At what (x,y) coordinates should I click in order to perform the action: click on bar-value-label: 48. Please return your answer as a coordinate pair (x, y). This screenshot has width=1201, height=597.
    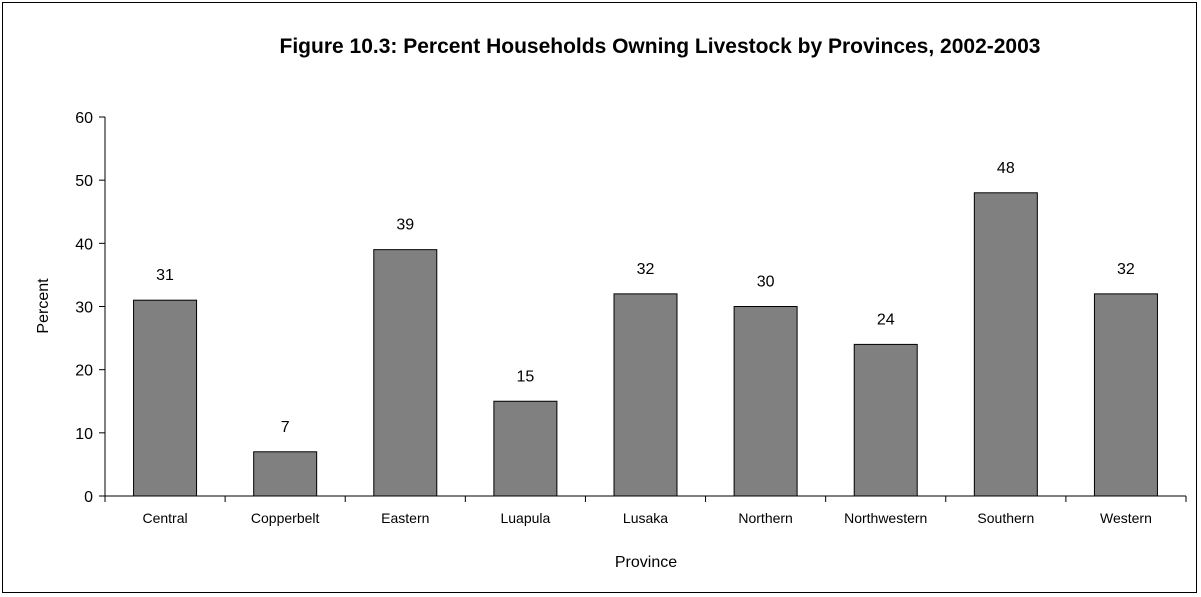
    Looking at the image, I should click on (1006, 168).